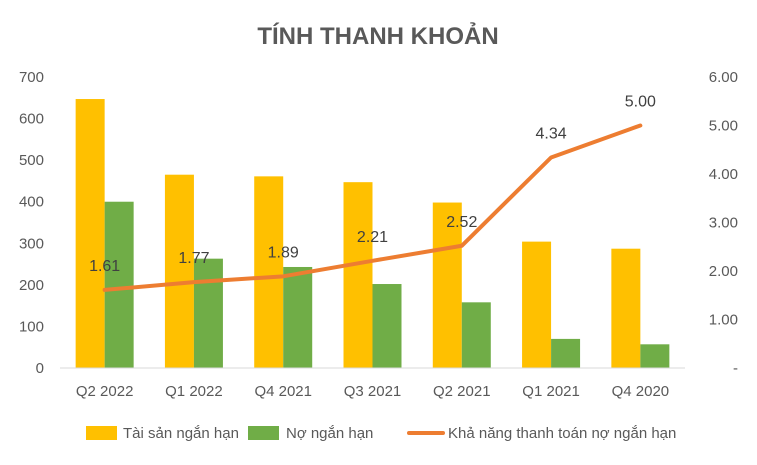 This screenshot has width=757, height=465. I want to click on line-data-label: 2.52, so click(461, 222).